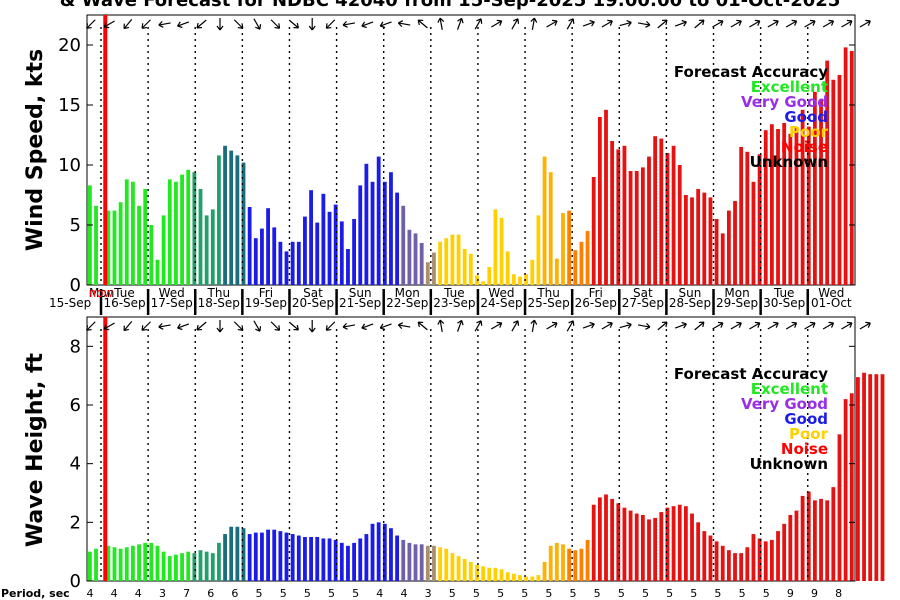 This screenshot has height=600, width=900. I want to click on day-name-label: Sat, so click(313, 293).